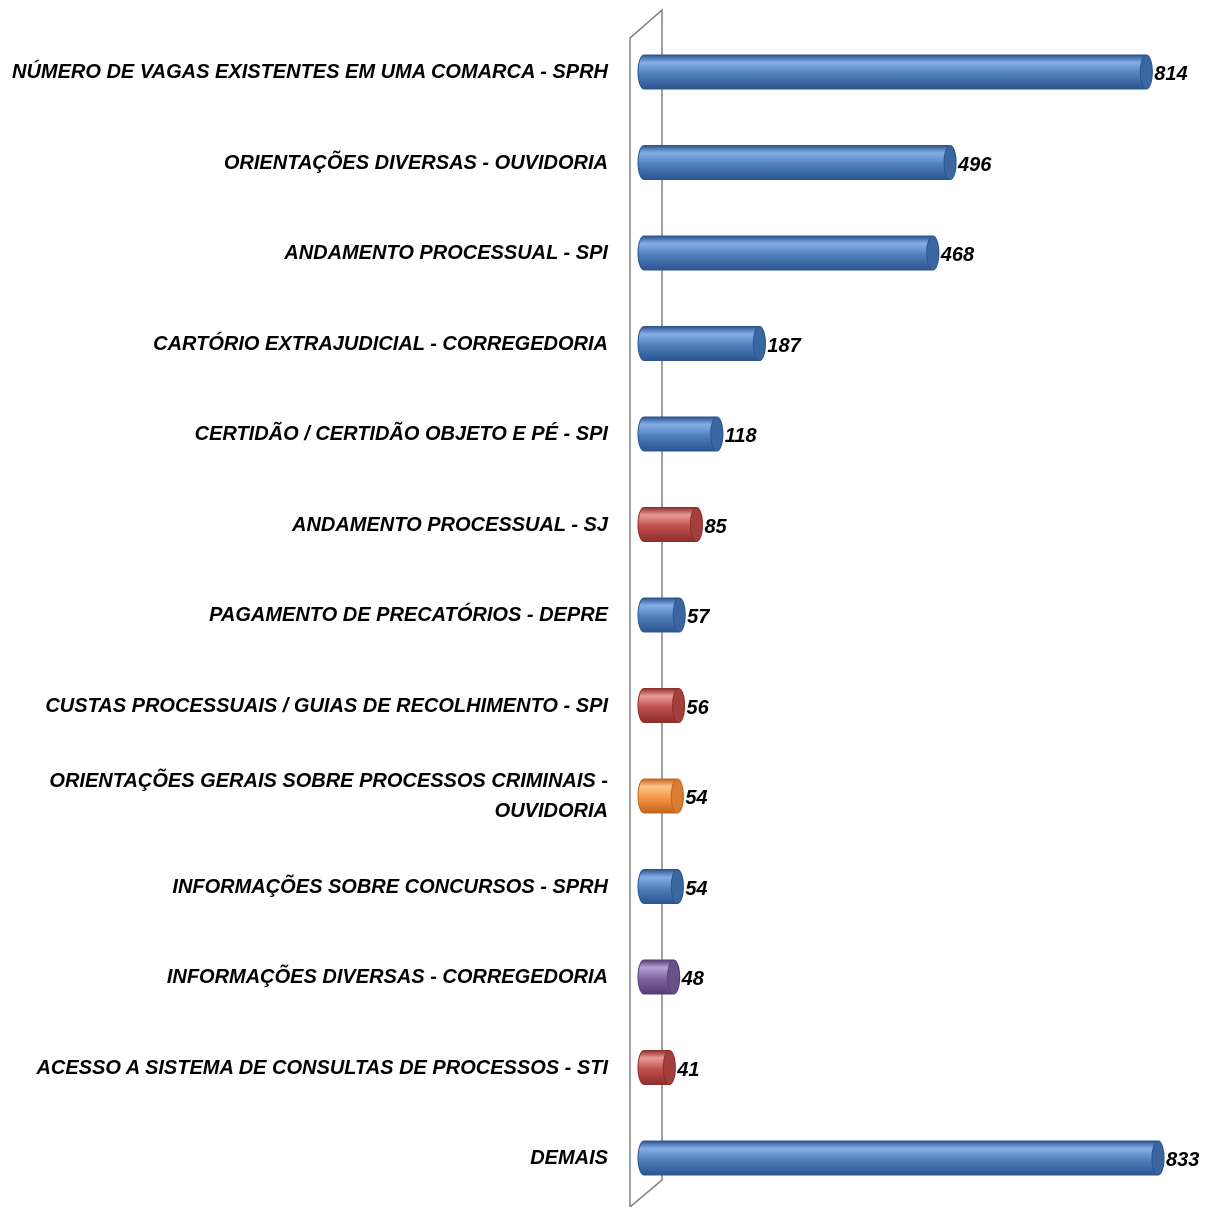 The width and height of the screenshot is (1208, 1212). I want to click on value-label: 496, so click(975, 164).